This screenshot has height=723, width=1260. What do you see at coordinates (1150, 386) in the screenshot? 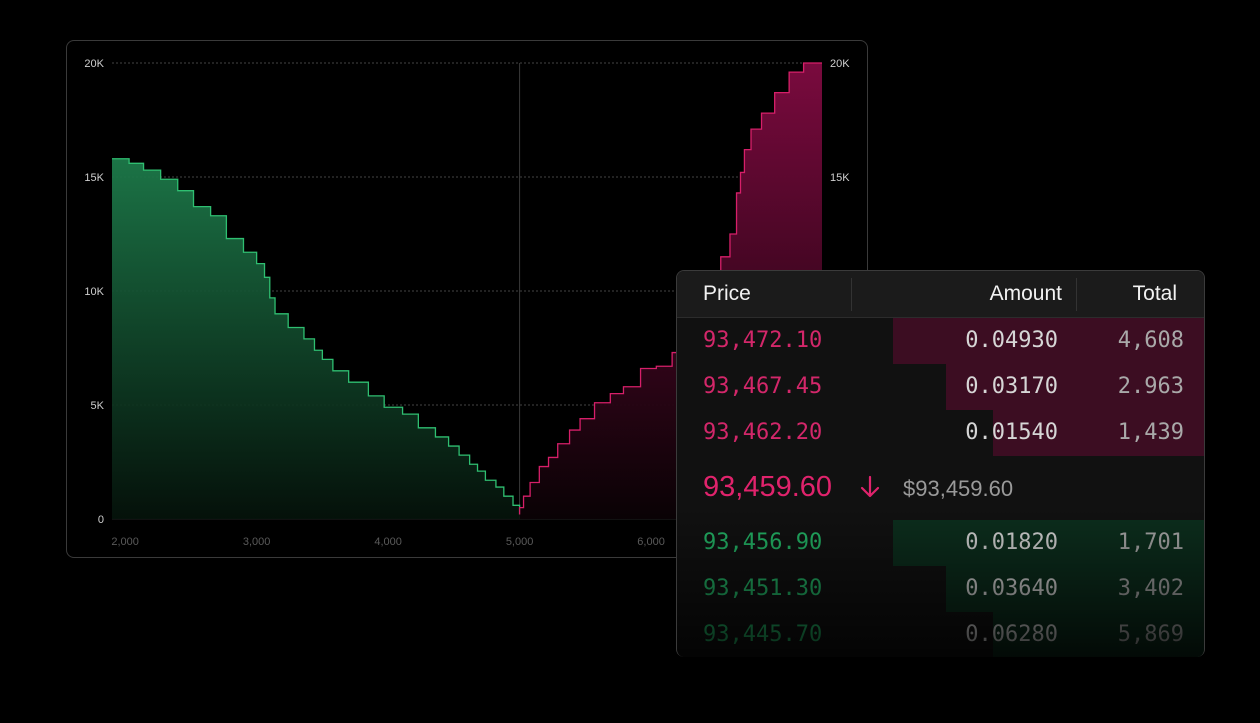
I see `ask-total: 2.963` at bounding box center [1150, 386].